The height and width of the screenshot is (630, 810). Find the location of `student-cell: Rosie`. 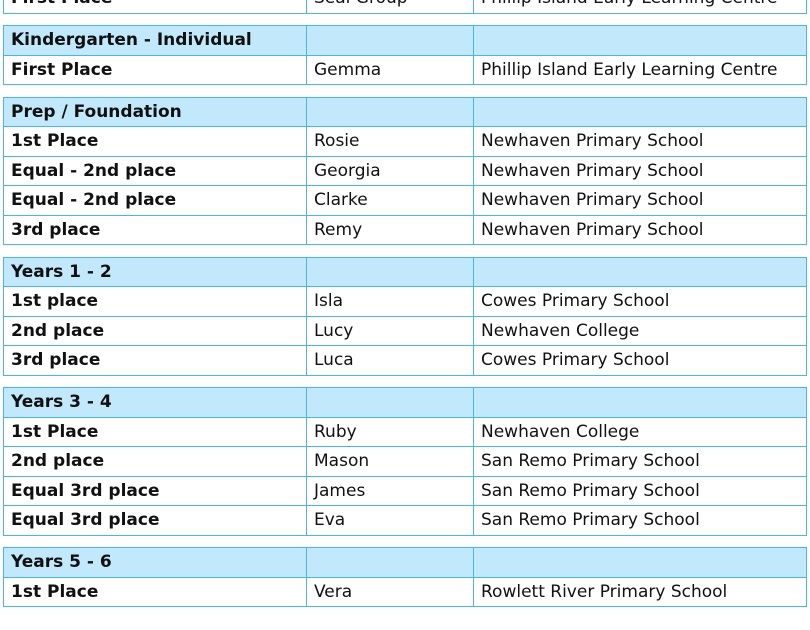

student-cell: Rosie is located at coordinates (390, 141).